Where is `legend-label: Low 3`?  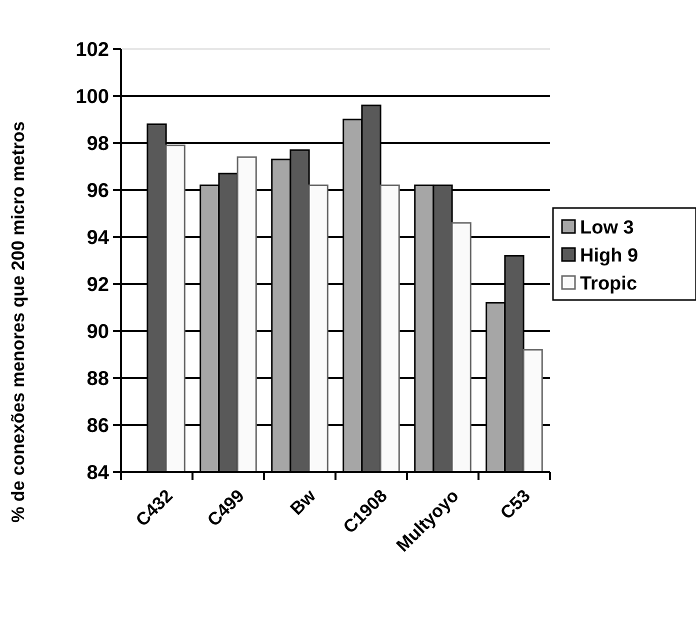 legend-label: Low 3 is located at coordinates (607, 228).